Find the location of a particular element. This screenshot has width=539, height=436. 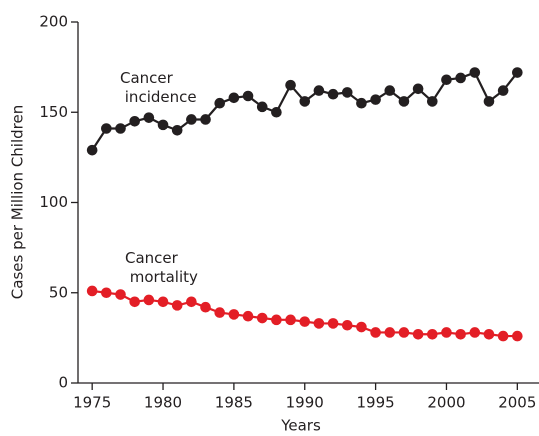

x-tick-label: 1980 is located at coordinates (163, 403).